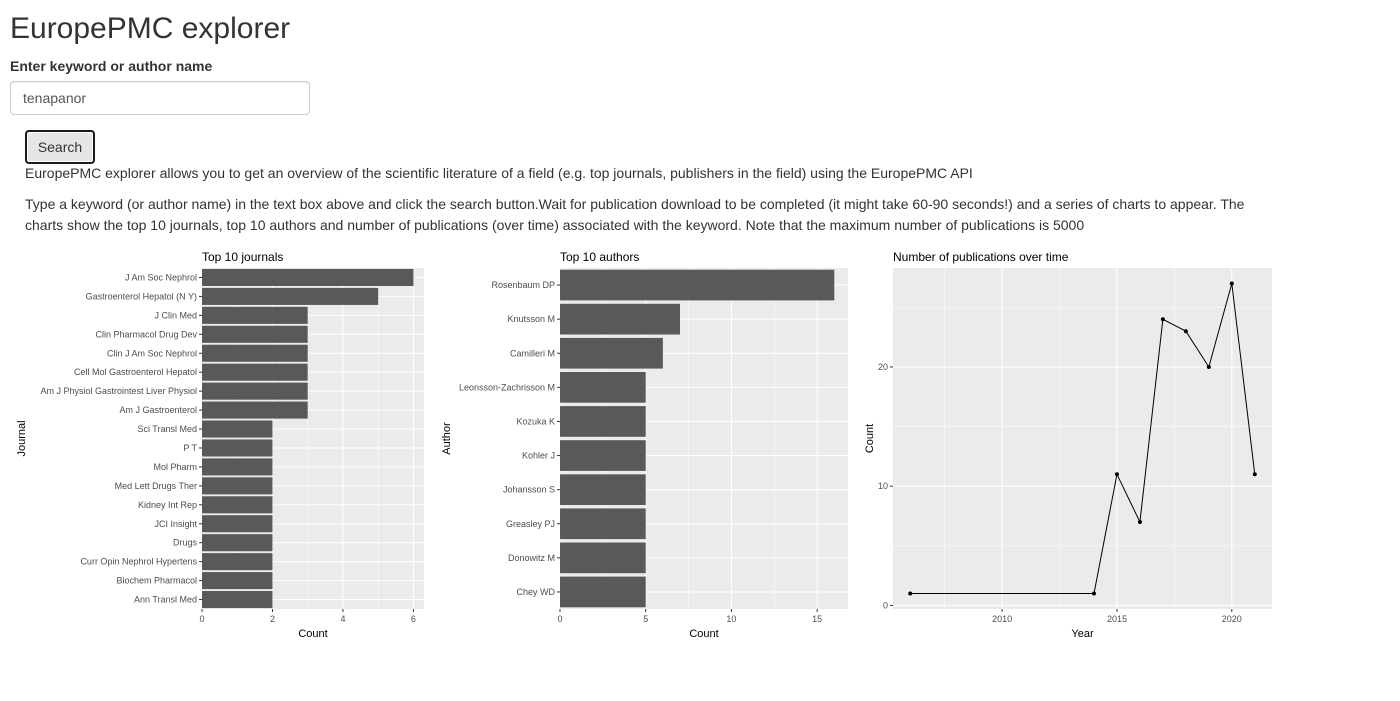 Image resolution: width=1400 pixels, height=701 pixels. Describe the element at coordinates (535, 592) in the screenshot. I see `authors-category-label: Chey WD` at that location.